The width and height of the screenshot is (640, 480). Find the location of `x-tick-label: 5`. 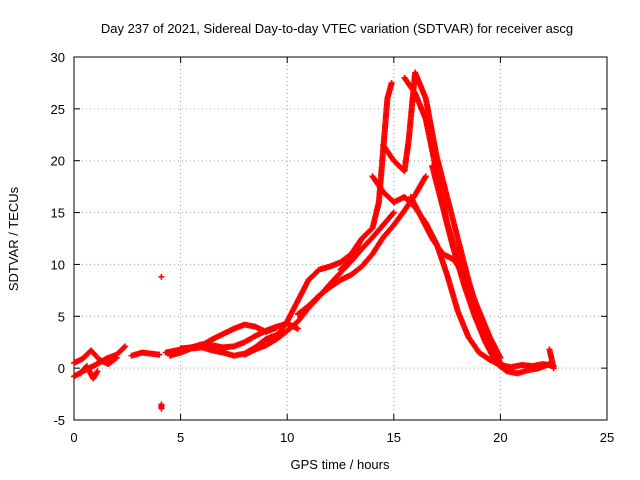

x-tick-label: 5 is located at coordinates (180, 437).